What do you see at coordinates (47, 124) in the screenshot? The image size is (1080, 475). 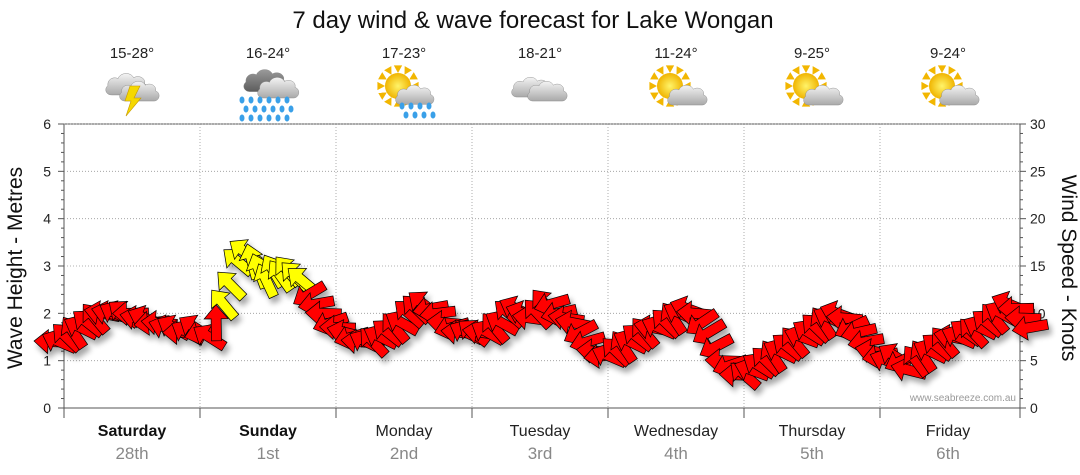 I see `left-tick-label: 6` at bounding box center [47, 124].